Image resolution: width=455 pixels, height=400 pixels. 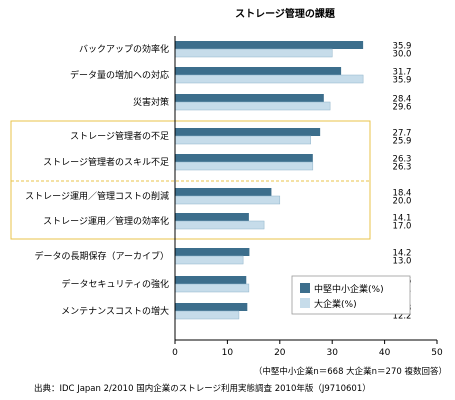 What do you see at coordinates (402, 55) in the screenshot?
I see `data-label: 30.0` at bounding box center [402, 55].